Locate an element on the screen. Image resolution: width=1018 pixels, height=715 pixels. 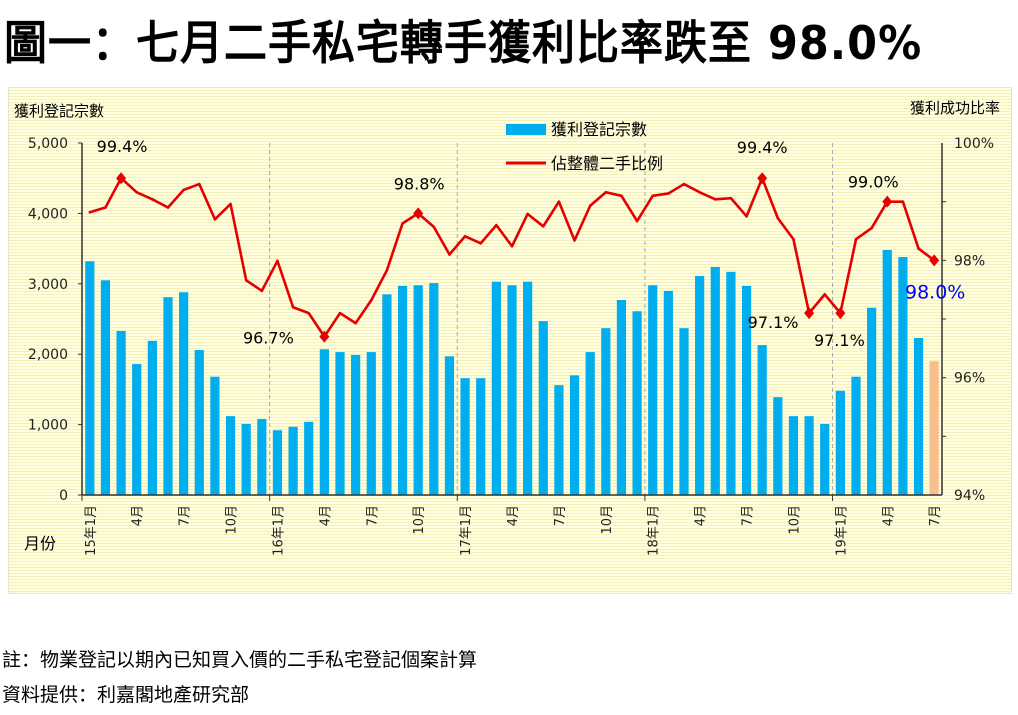
x-tick-label: 18年1月 is located at coordinates (654, 530).